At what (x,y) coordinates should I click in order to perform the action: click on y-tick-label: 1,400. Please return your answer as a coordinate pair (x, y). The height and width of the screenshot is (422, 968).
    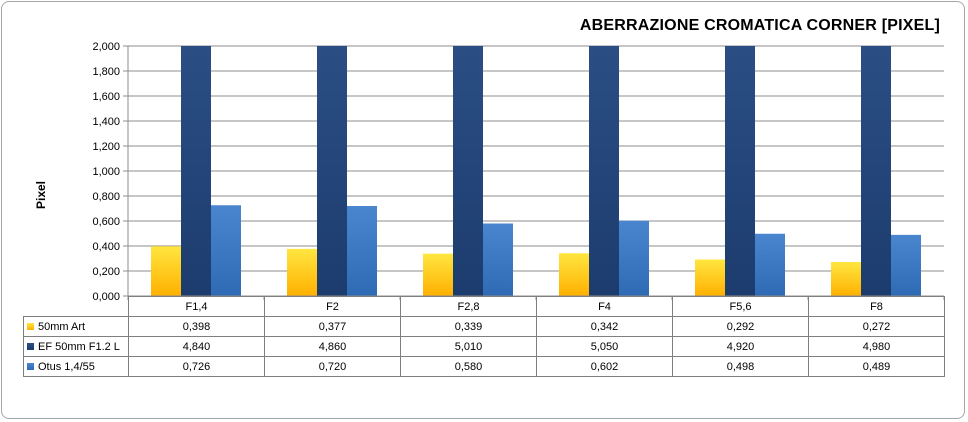
    Looking at the image, I should click on (106, 122).